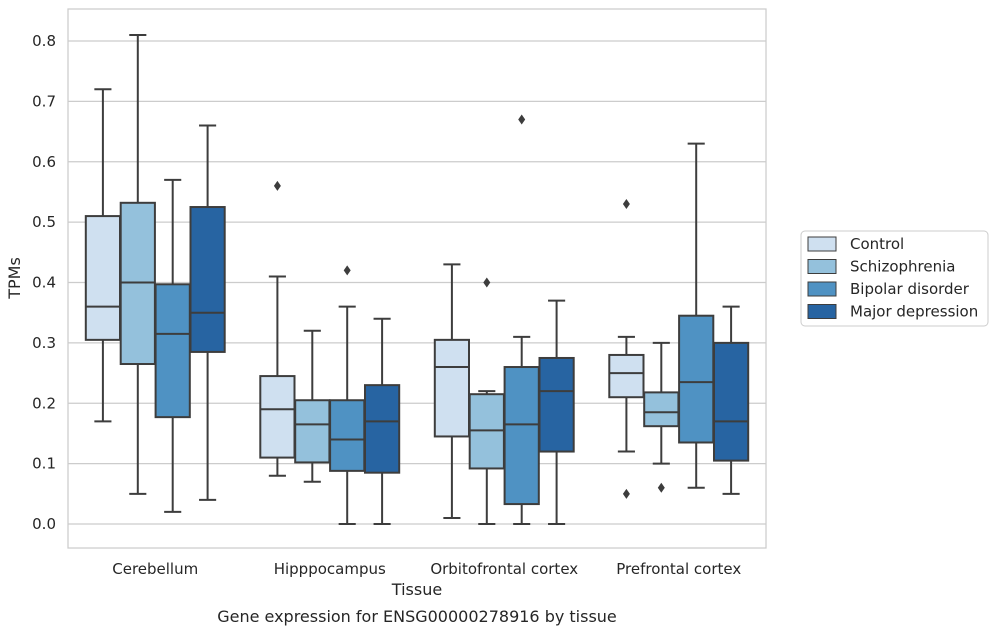 The width and height of the screenshot is (997, 638). Describe the element at coordinates (877, 244) in the screenshot. I see `legend-label: Control` at that location.